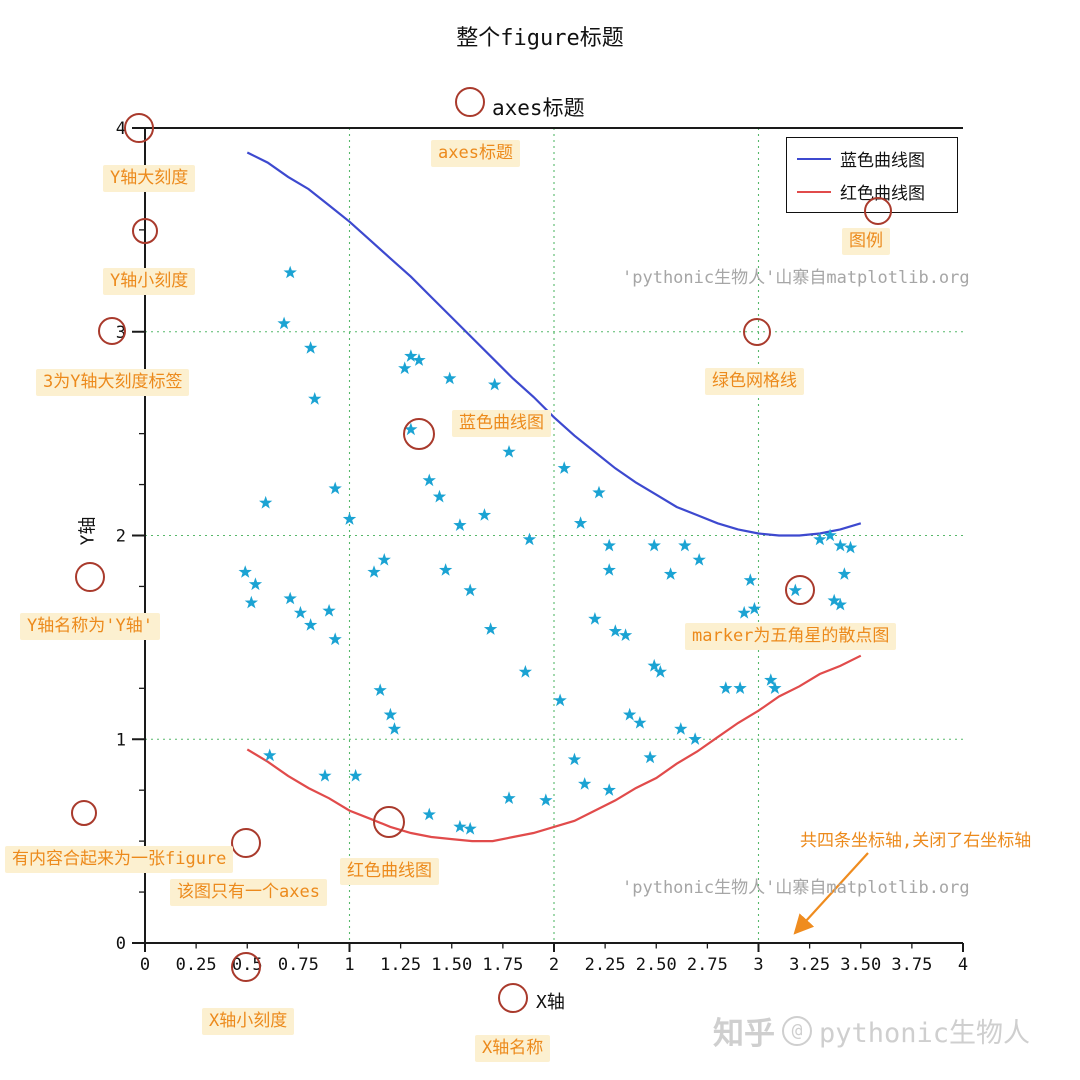 The height and width of the screenshot is (1080, 1080). I want to click on axes-title: axes标题, so click(538, 108).